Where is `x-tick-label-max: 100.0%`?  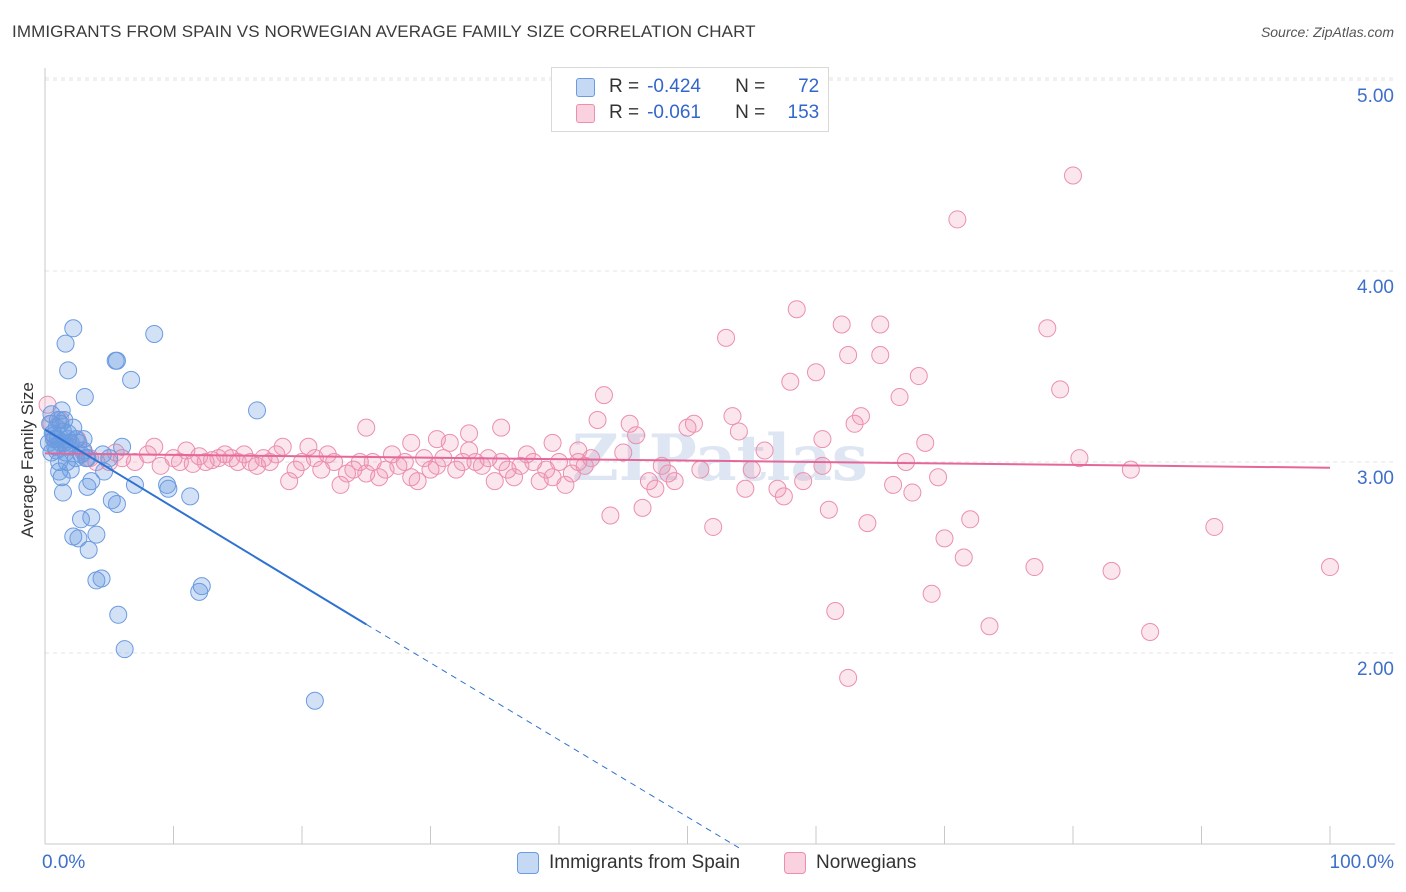 x-tick-label-max: 100.0% is located at coordinates (1361, 862).